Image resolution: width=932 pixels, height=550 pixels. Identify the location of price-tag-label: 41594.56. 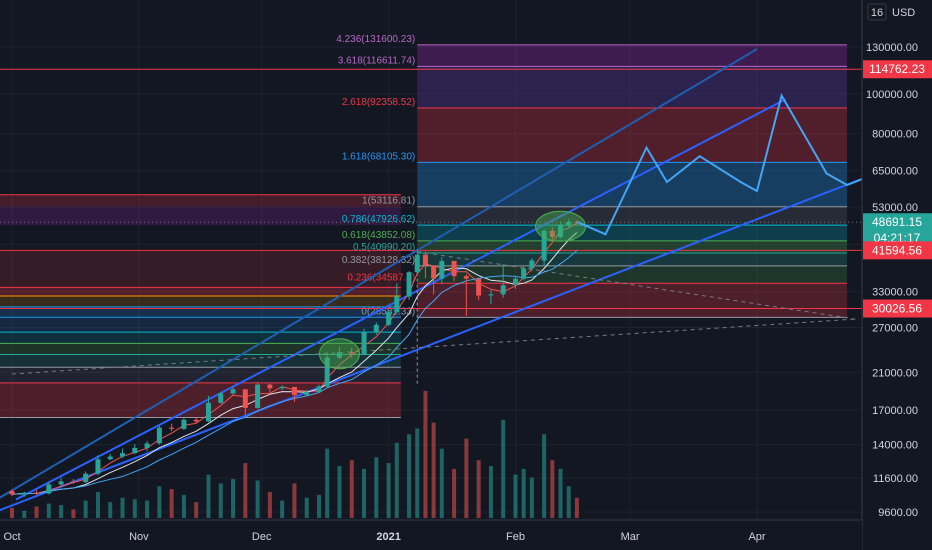
(897, 250).